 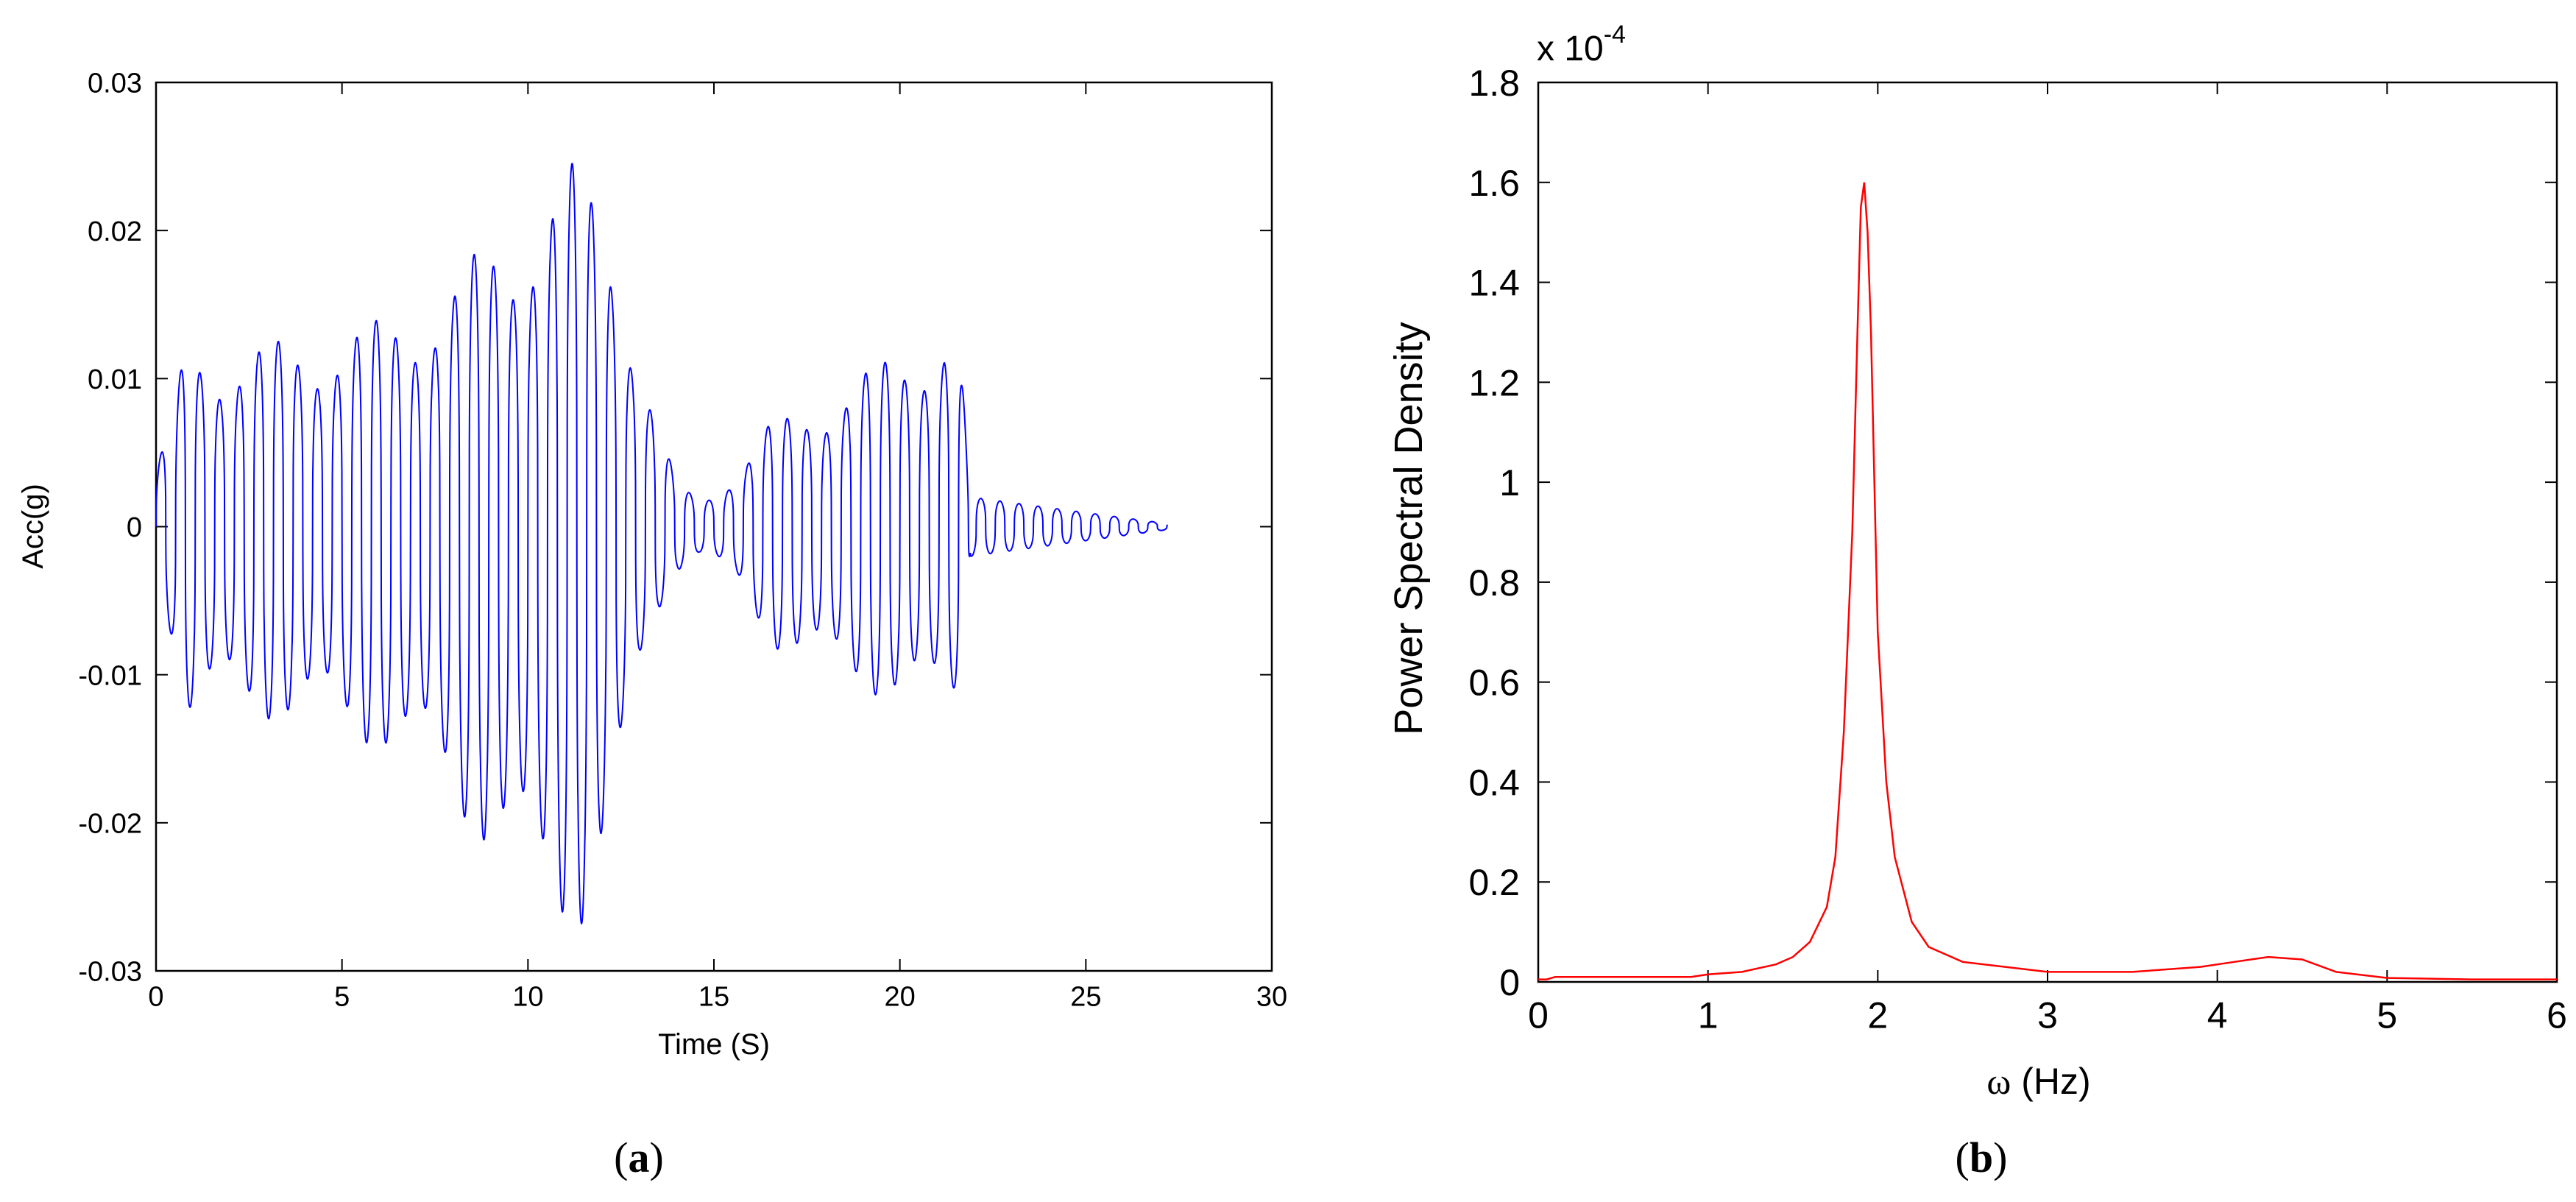 I want to click on b-y-tick-label: 1.6, so click(x=1494, y=183).